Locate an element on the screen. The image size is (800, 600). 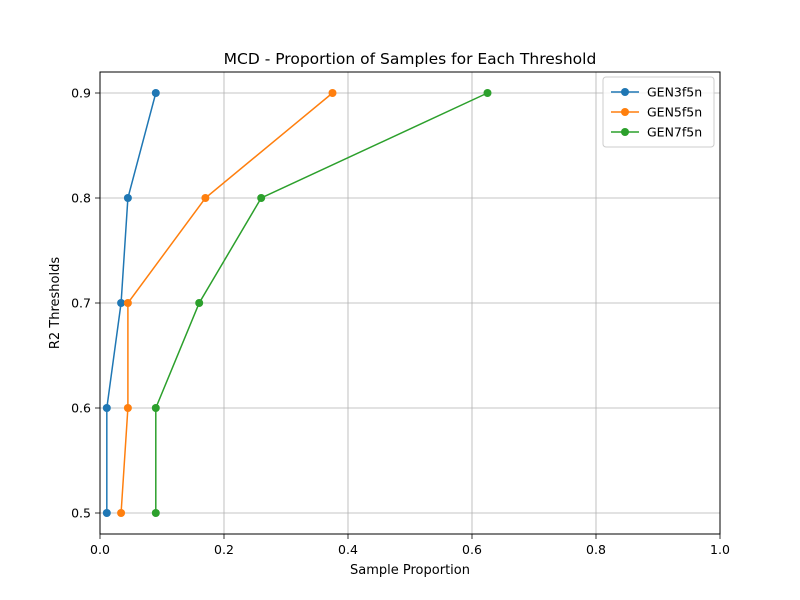
y-tick-label: 0.9 is located at coordinates (81, 93).